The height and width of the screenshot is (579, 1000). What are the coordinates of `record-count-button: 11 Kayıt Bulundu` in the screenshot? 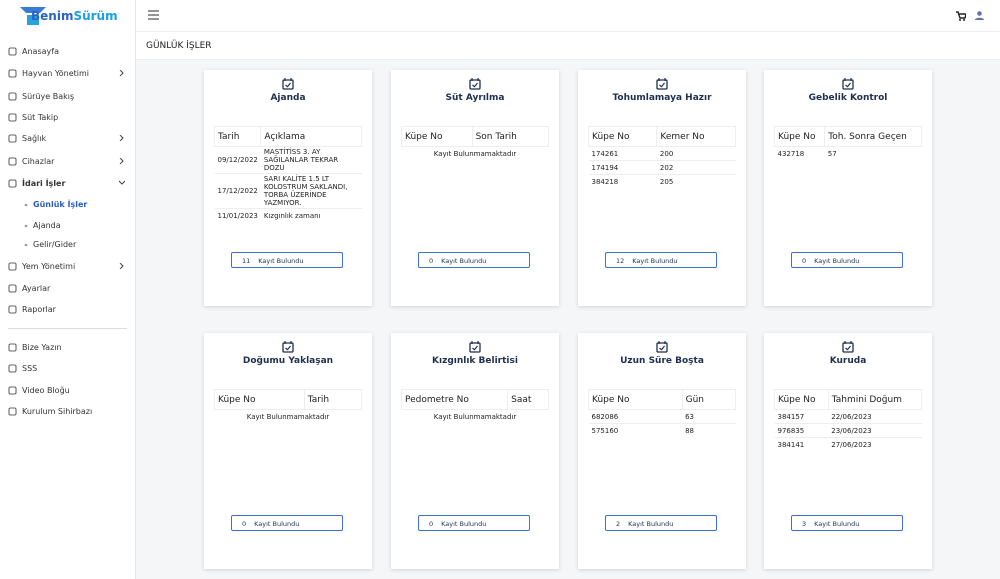 It's located at (287, 260).